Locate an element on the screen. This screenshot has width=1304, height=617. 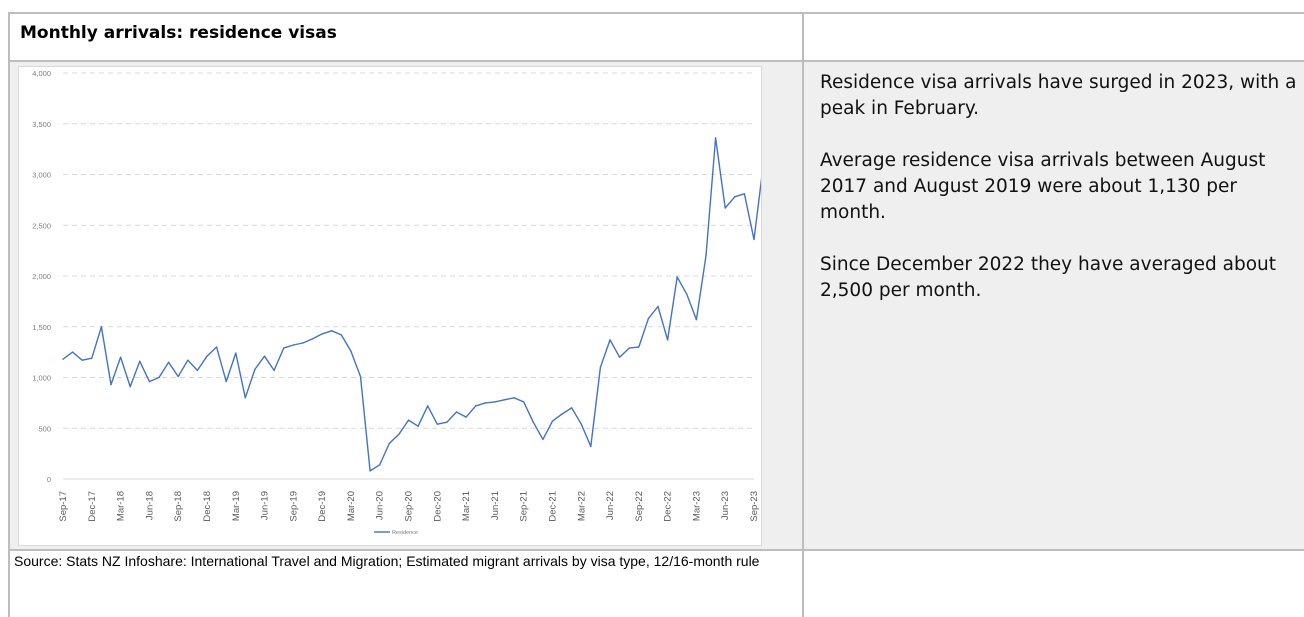
x-tick-label: Sep-19 is located at coordinates (293, 506).